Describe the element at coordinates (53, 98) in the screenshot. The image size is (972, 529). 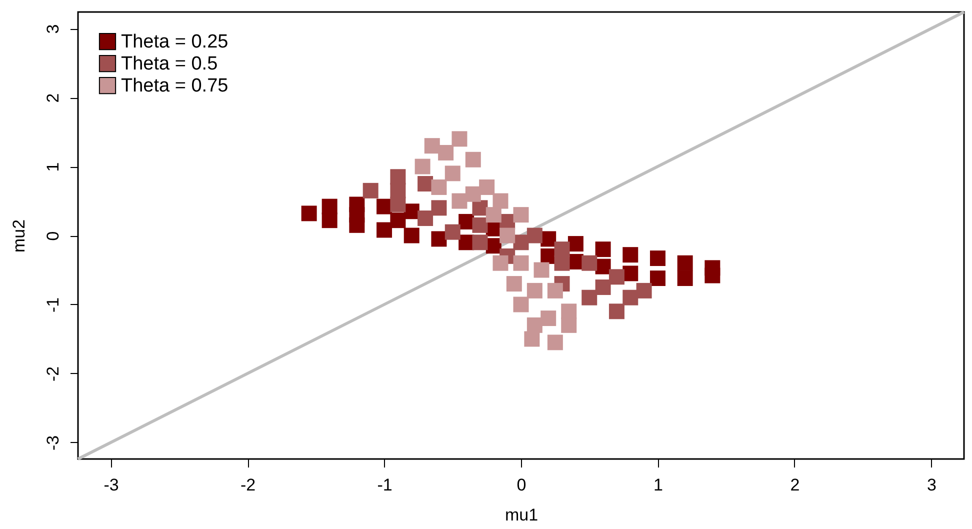
I see `y-tick-label: 2` at that location.